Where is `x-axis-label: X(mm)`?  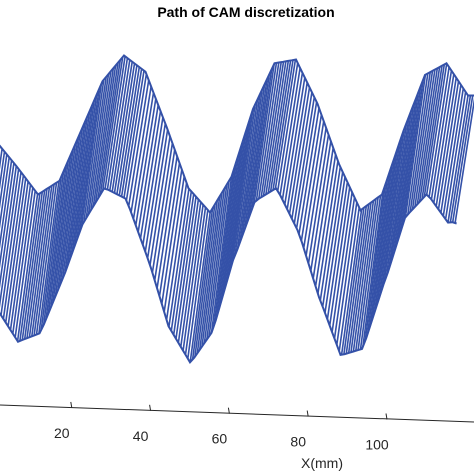 x-axis-label: X(mm) is located at coordinates (322, 463).